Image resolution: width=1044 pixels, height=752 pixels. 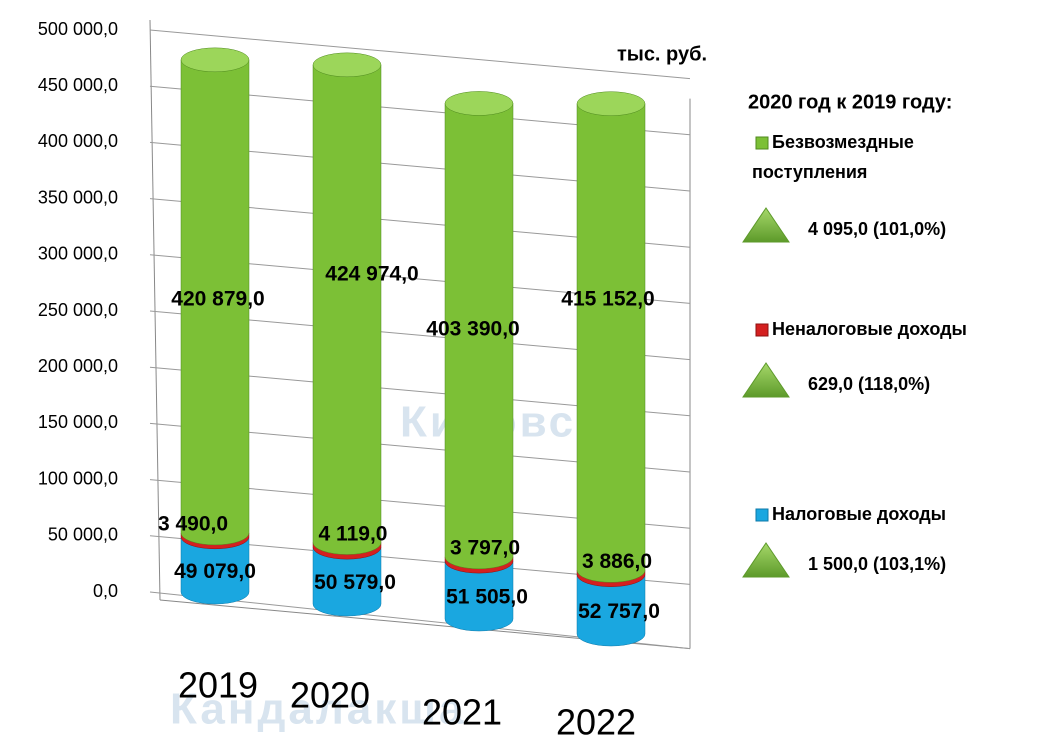 I want to click on grid-line, so click(x=420, y=54).